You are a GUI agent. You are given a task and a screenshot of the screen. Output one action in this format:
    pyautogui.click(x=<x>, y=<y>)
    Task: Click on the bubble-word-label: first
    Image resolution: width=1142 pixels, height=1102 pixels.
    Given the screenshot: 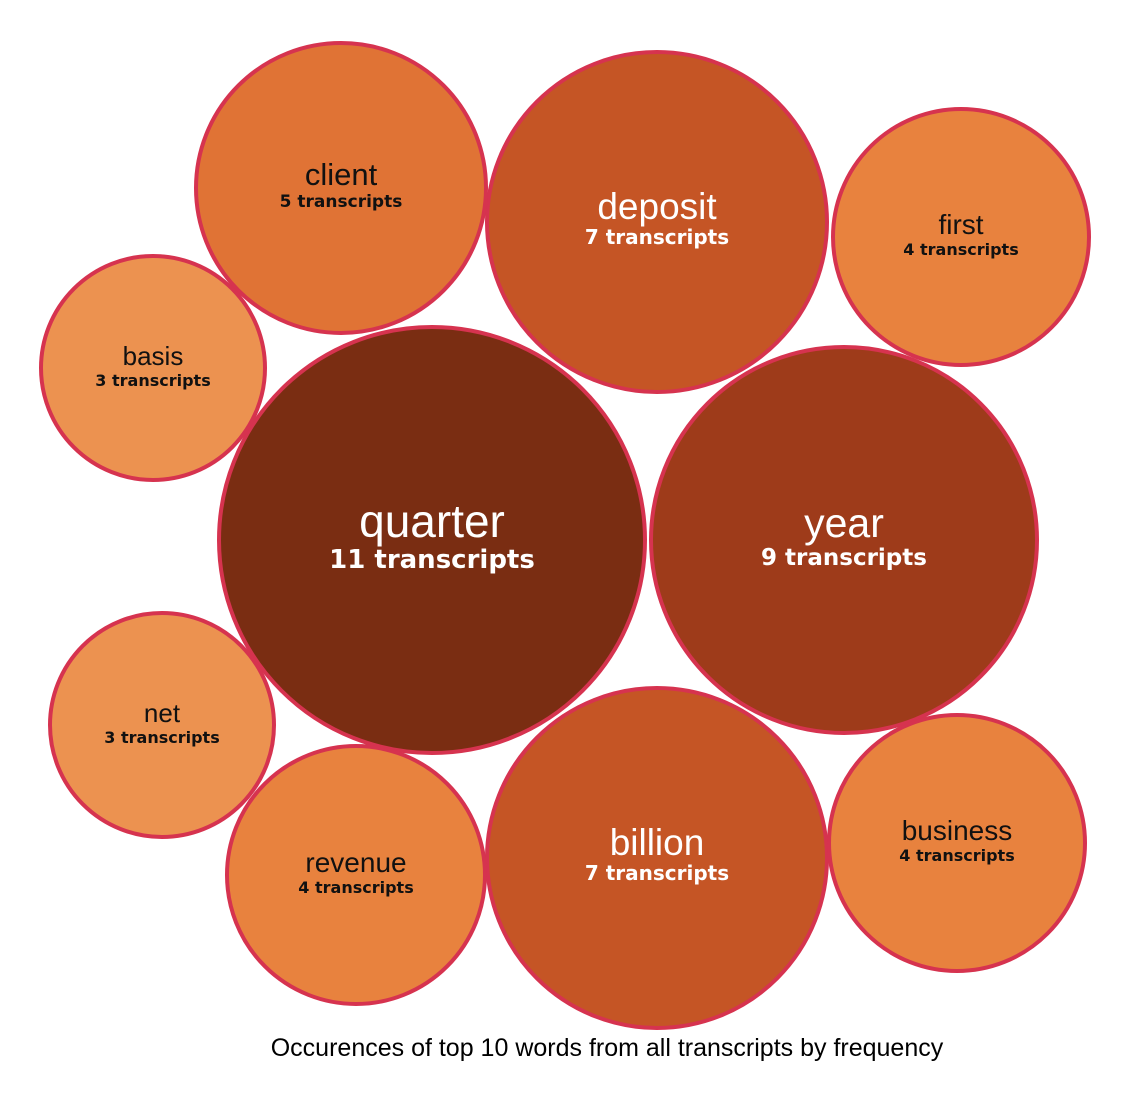 What is the action you would take?
    pyautogui.click(x=960, y=224)
    